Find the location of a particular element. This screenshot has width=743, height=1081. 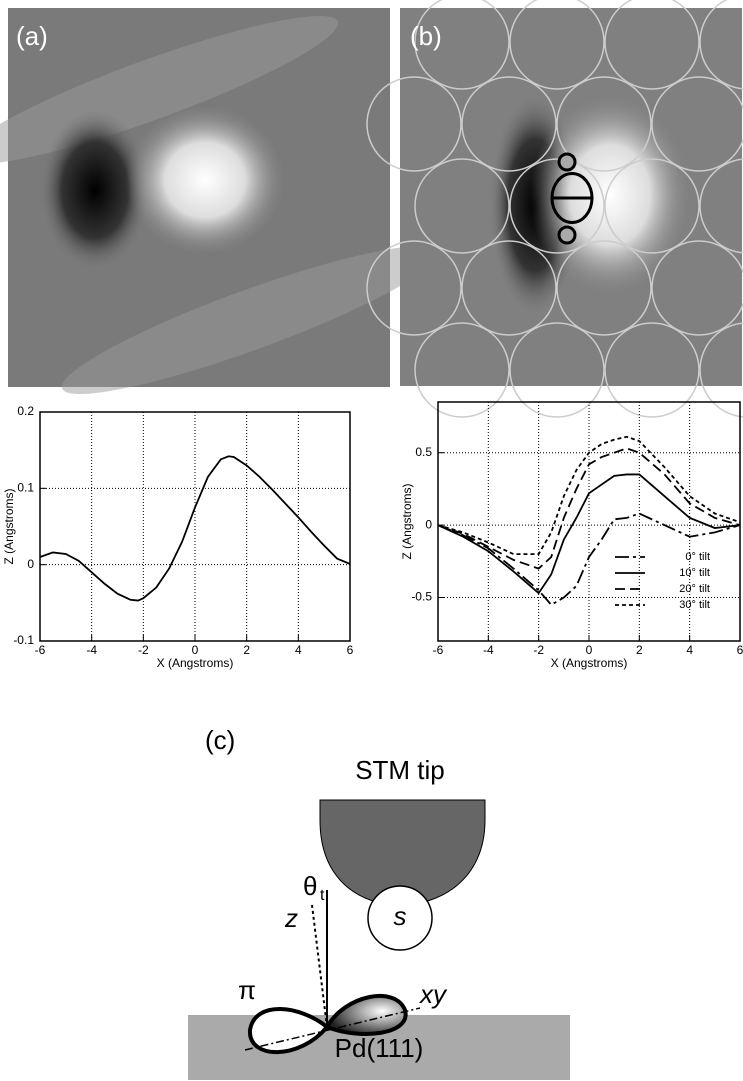

s-orbital is located at coordinates (400, 918).